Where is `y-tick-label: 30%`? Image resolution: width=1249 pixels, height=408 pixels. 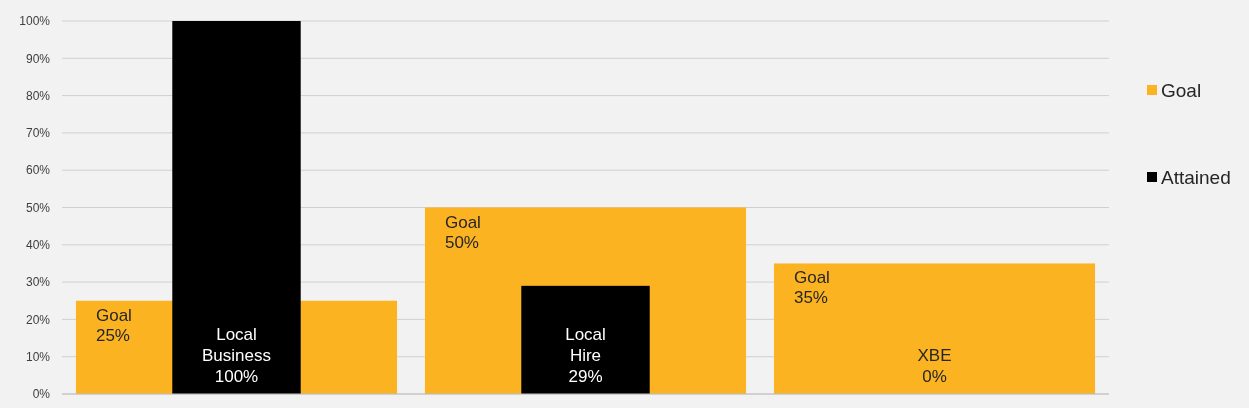
y-tick-label: 30% is located at coordinates (38, 282).